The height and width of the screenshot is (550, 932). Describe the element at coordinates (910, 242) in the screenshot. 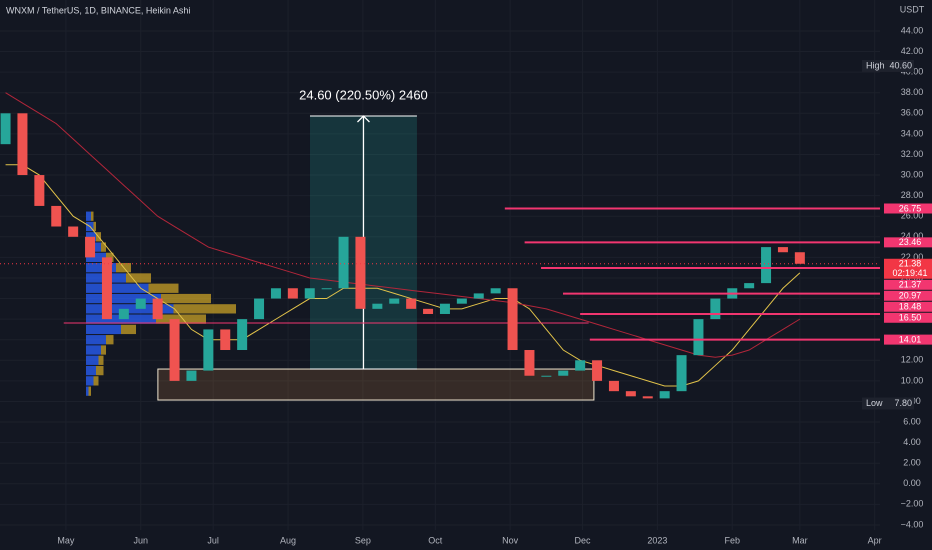

I see `level-label: 23.46` at that location.